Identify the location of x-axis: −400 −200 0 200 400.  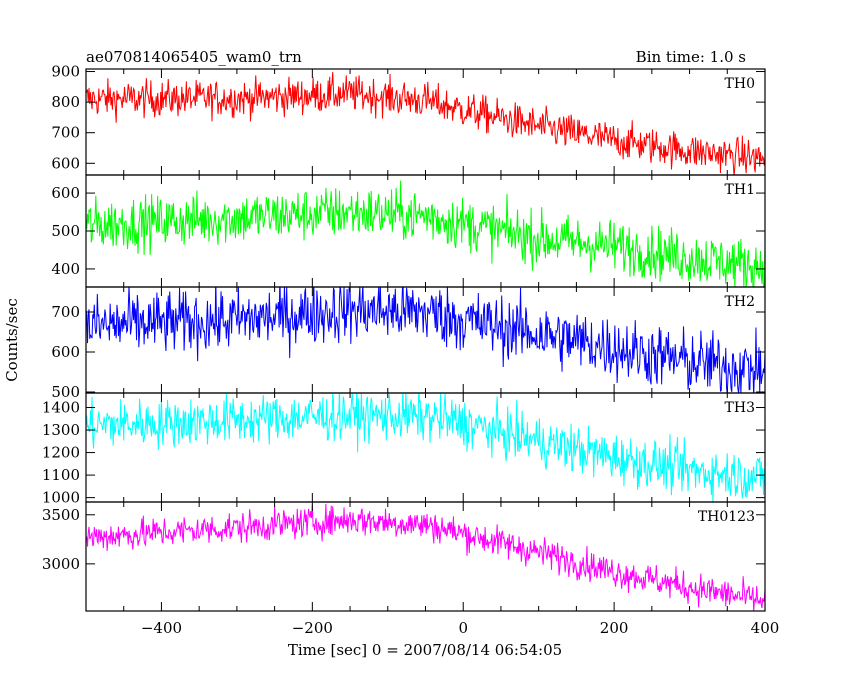
(460, 628).